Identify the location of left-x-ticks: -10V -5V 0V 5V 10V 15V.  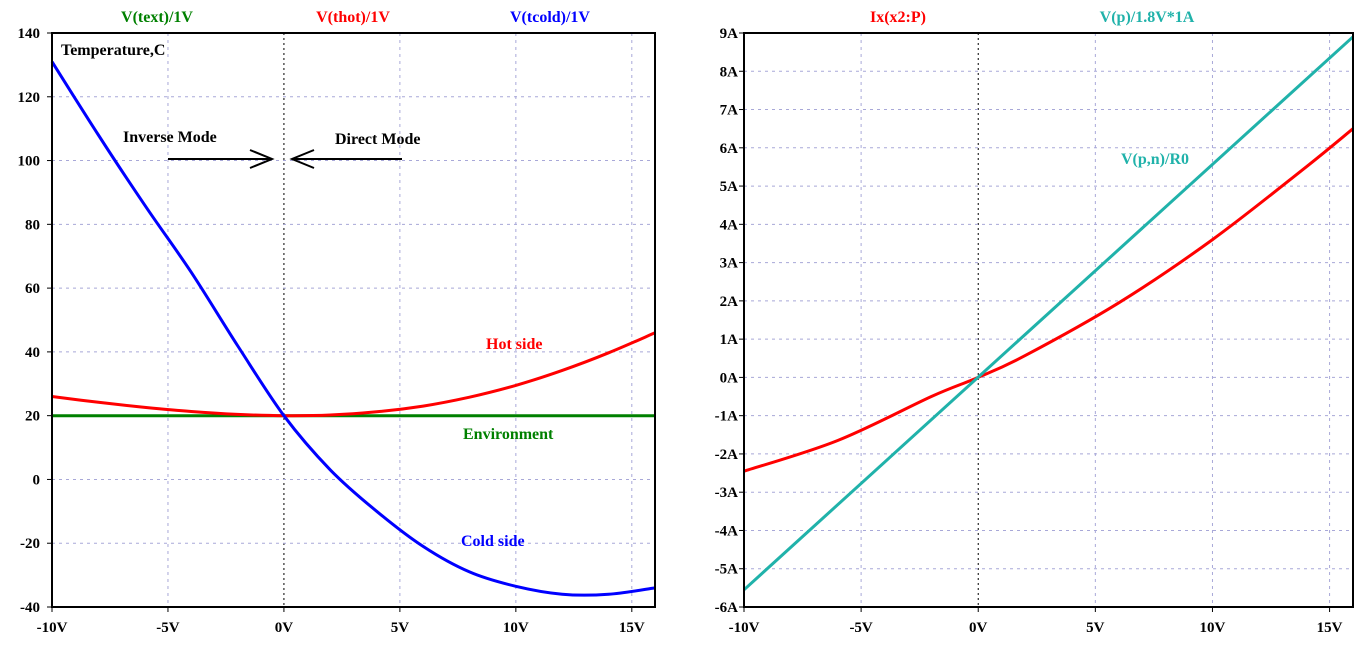
(341, 621).